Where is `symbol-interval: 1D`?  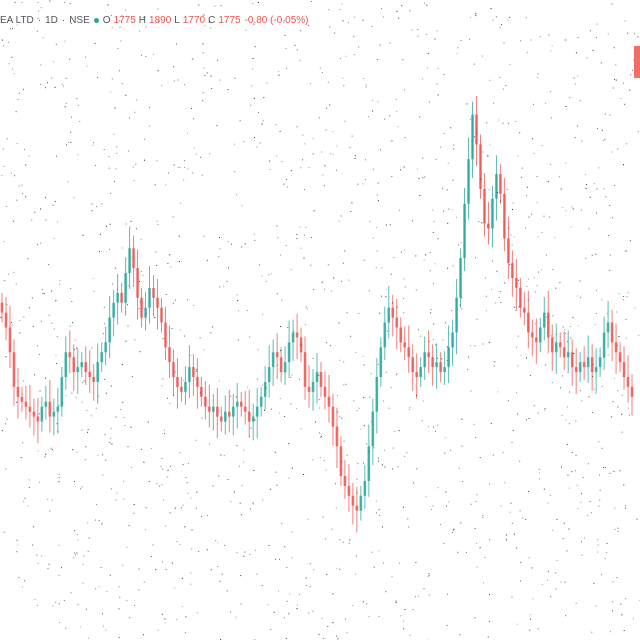
symbol-interval: 1D is located at coordinates (51, 20).